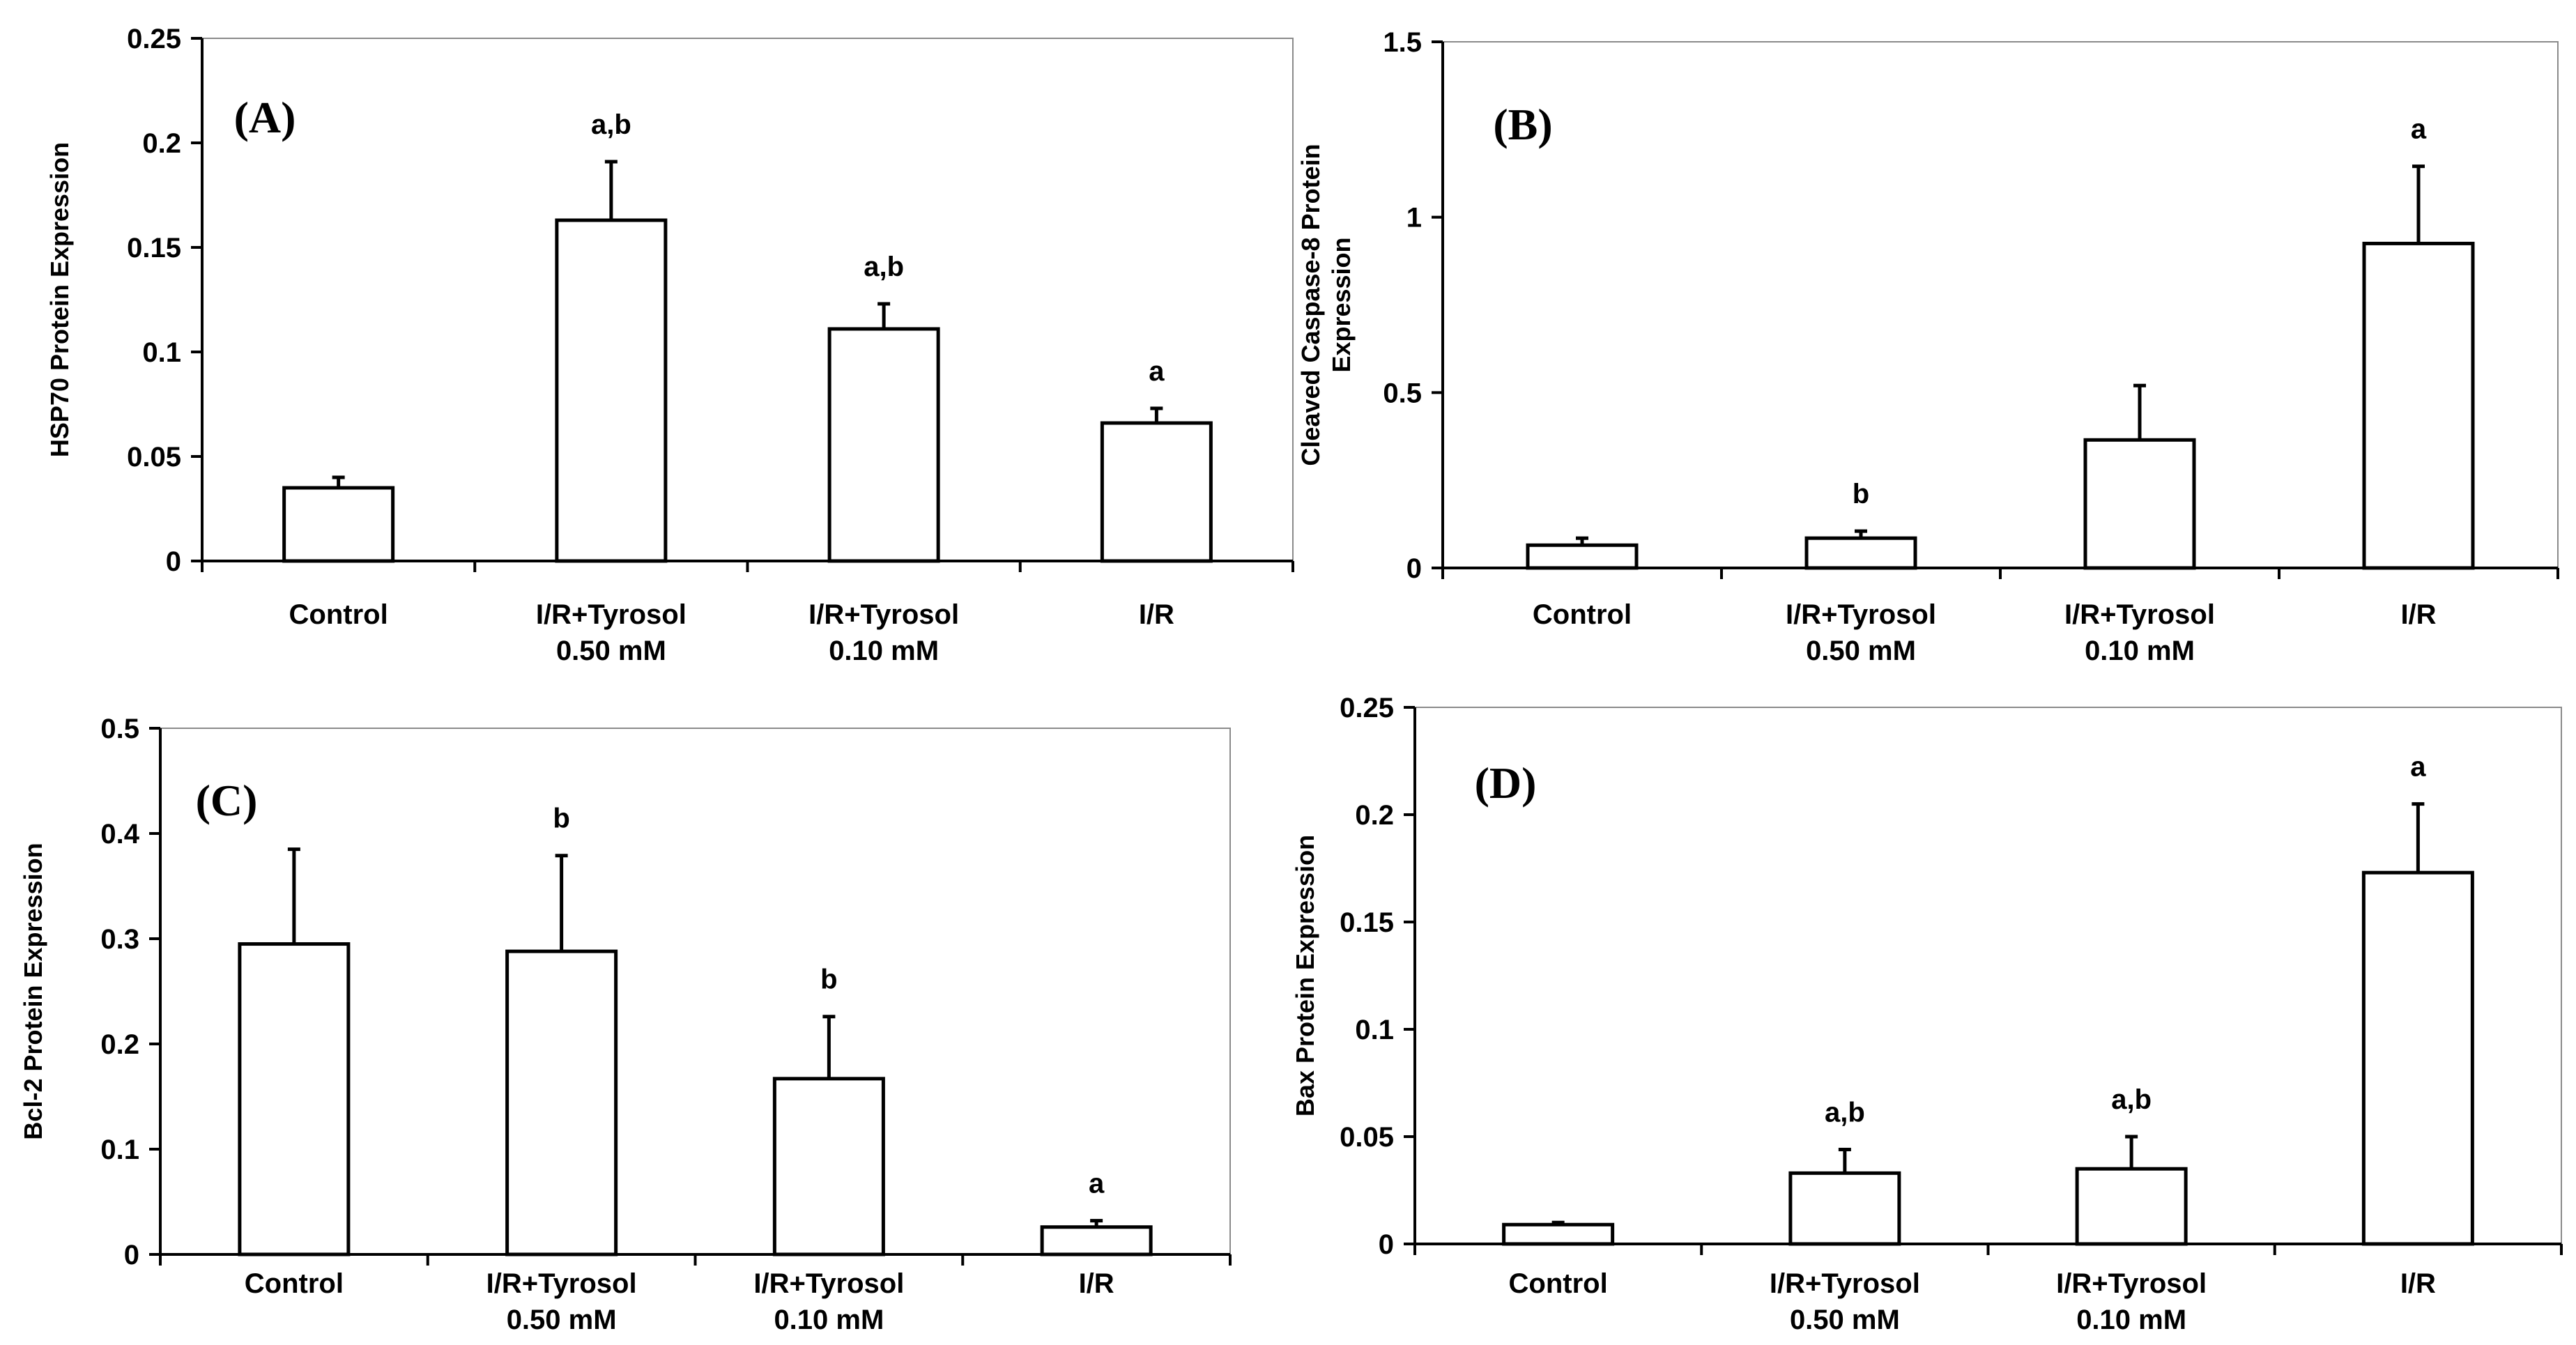  What do you see at coordinates (1310, 305) in the screenshot?
I see `y-axis-title: Cleaved Caspase-8 Protein` at bounding box center [1310, 305].